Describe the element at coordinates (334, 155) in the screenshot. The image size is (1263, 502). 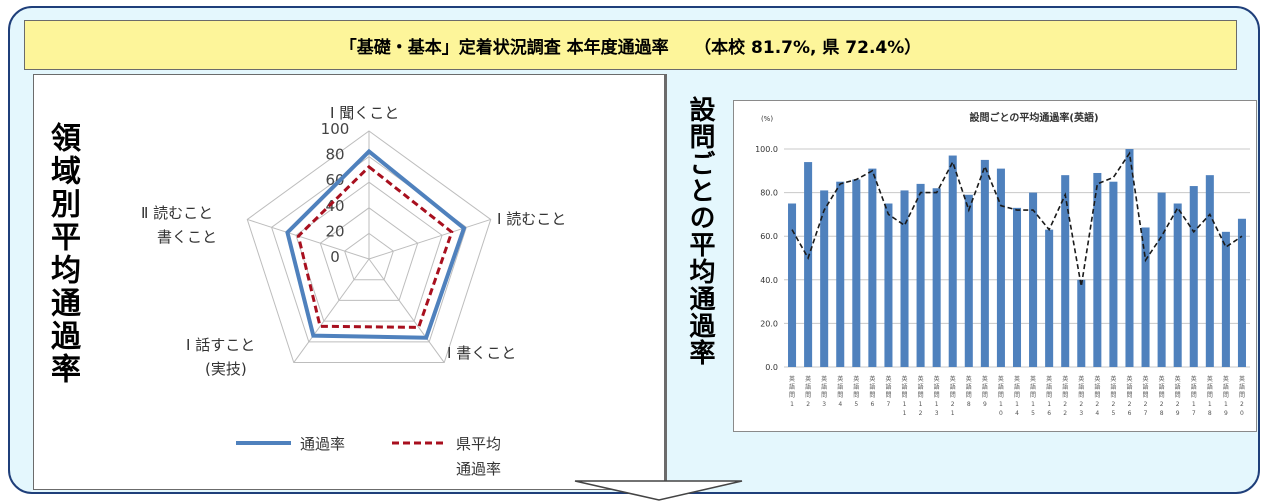
I see `radar-tick-label: 80` at that location.